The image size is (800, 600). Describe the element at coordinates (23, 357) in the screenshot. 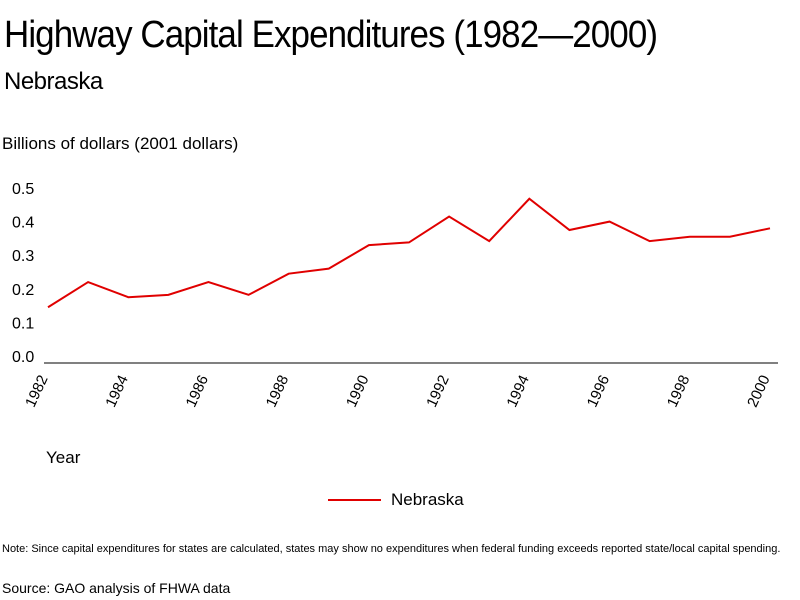

I see `y-tick-label: 0.0` at that location.